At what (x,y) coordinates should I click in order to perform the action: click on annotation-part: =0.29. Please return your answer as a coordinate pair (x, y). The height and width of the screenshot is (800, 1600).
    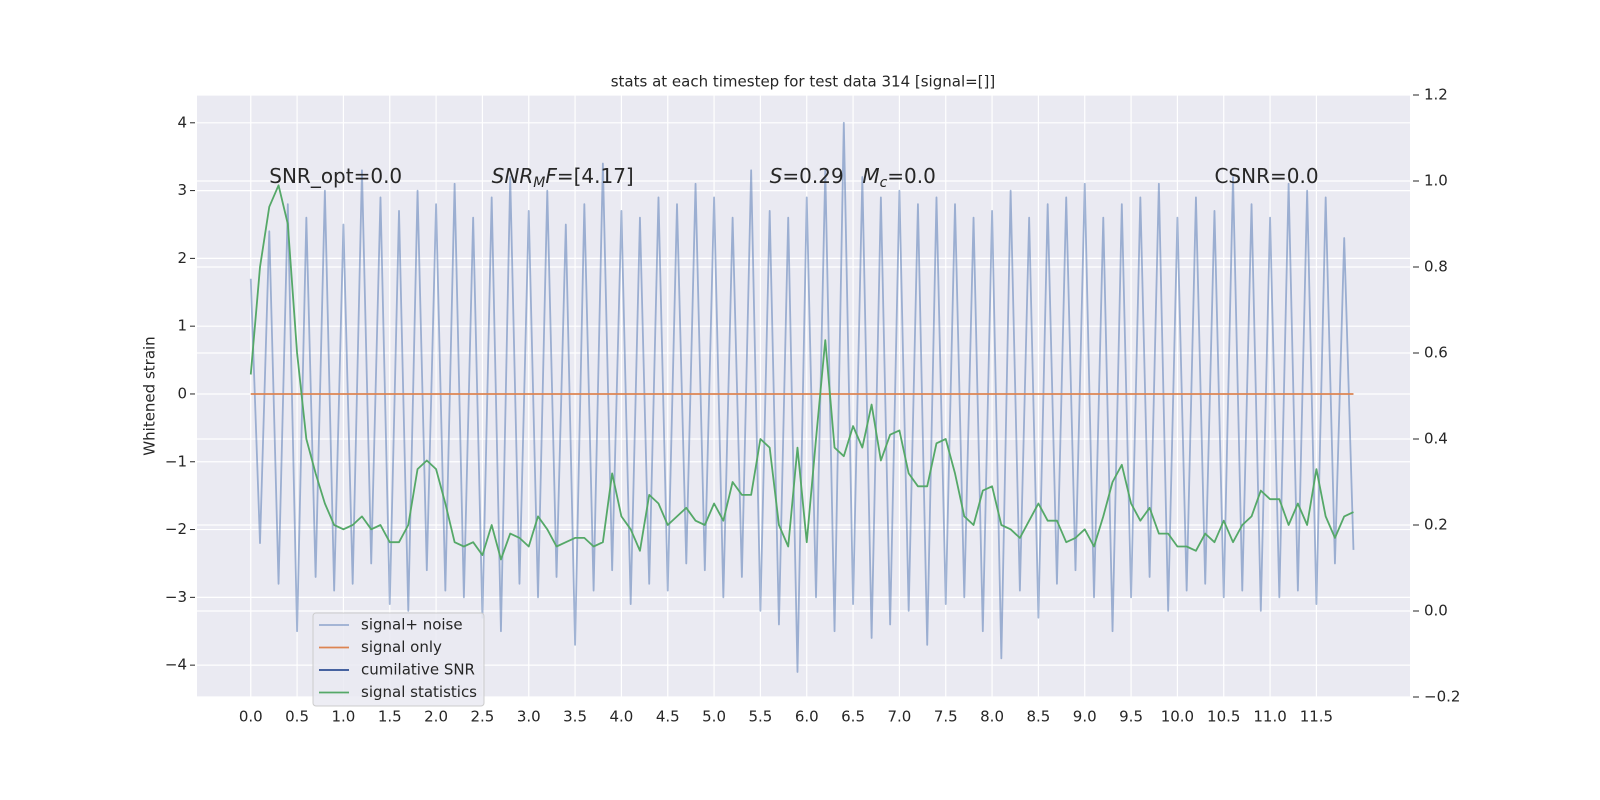
    Looking at the image, I should click on (812, 176).